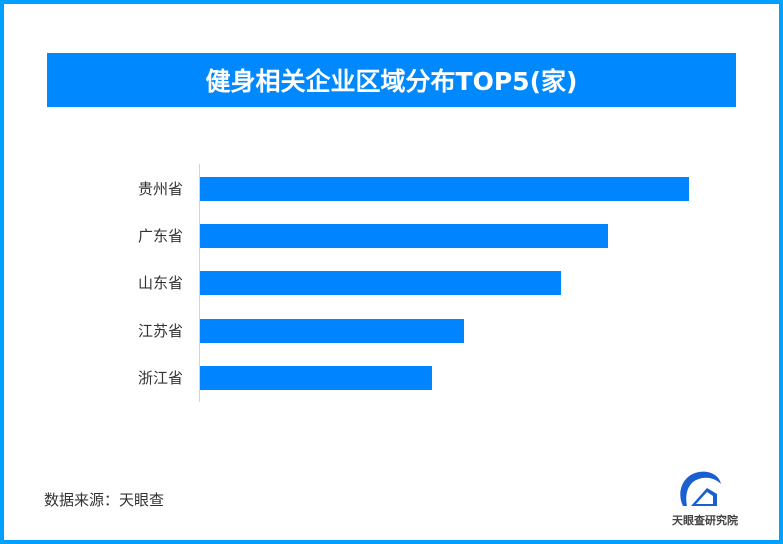 Image resolution: width=783 pixels, height=544 pixels. I want to click on category-axis-line, so click(199, 283).